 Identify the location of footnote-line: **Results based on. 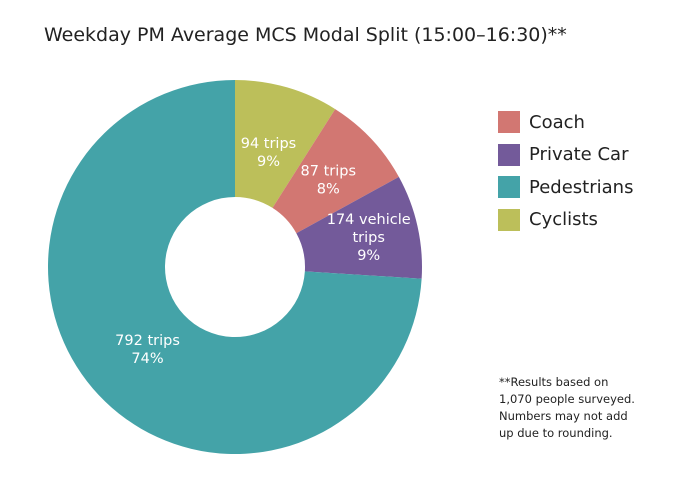
(554, 382).